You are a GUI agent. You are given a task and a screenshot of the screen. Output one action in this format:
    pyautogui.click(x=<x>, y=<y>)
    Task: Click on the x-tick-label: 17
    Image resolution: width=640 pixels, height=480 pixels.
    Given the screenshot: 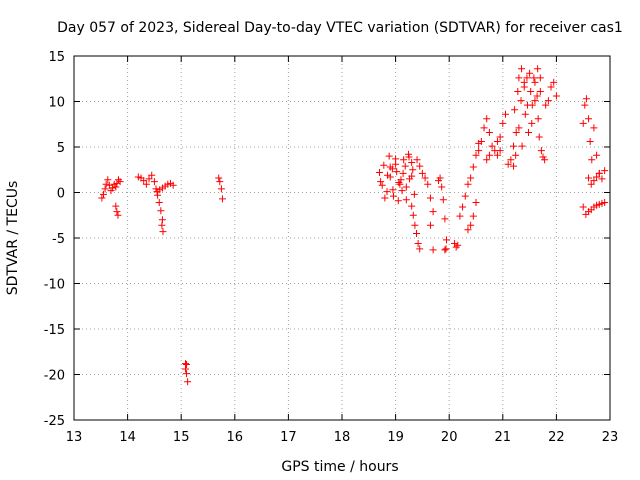 What is the action you would take?
    pyautogui.click(x=288, y=437)
    